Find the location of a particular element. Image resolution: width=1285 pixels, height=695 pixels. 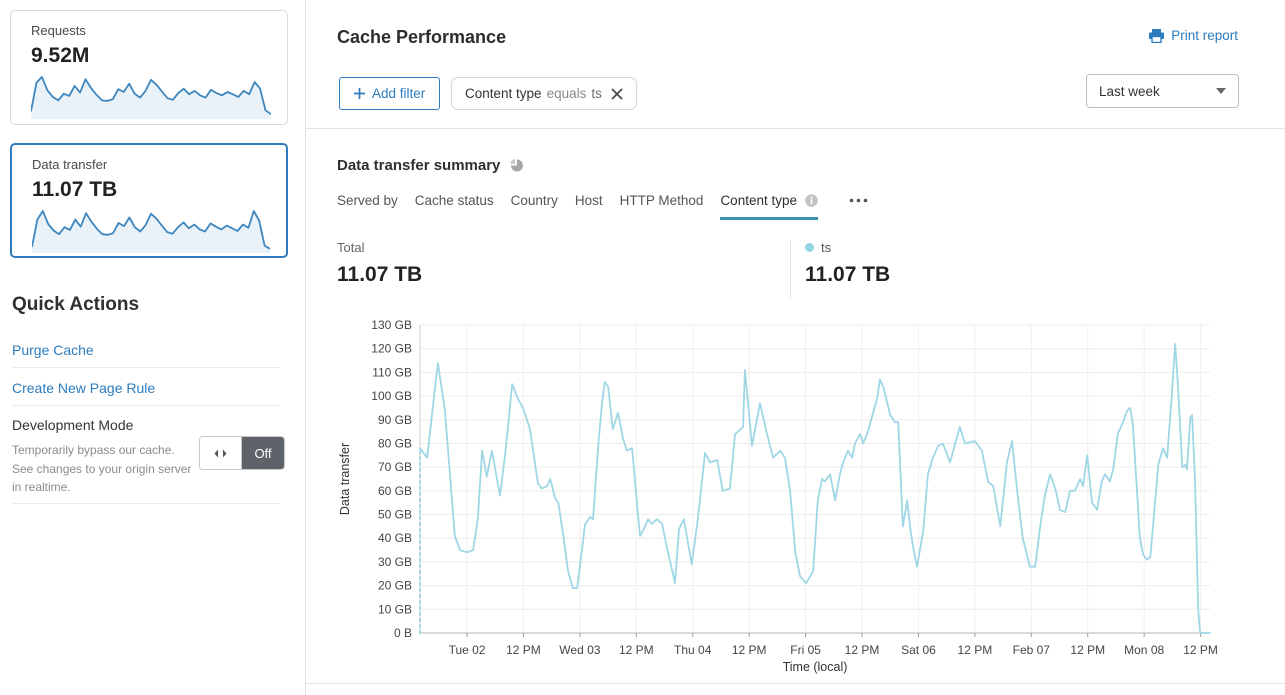

svg-text: Data transfer is located at coordinates (345, 479).